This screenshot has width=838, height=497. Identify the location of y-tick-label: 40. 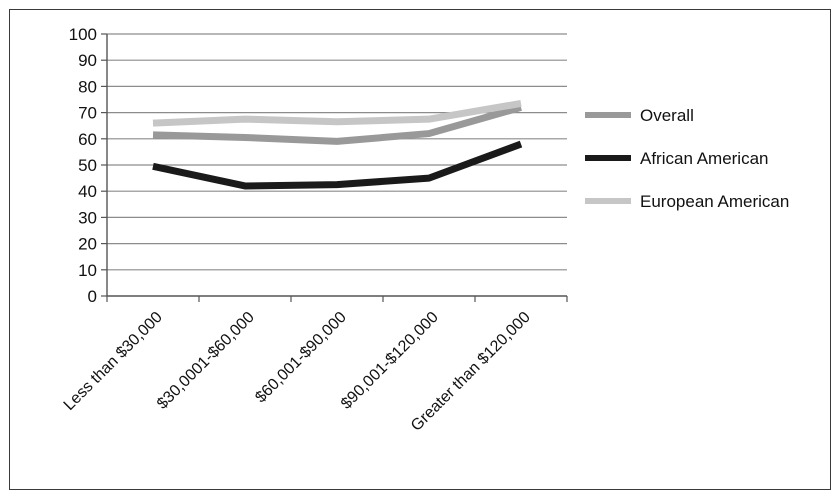
(87, 191).